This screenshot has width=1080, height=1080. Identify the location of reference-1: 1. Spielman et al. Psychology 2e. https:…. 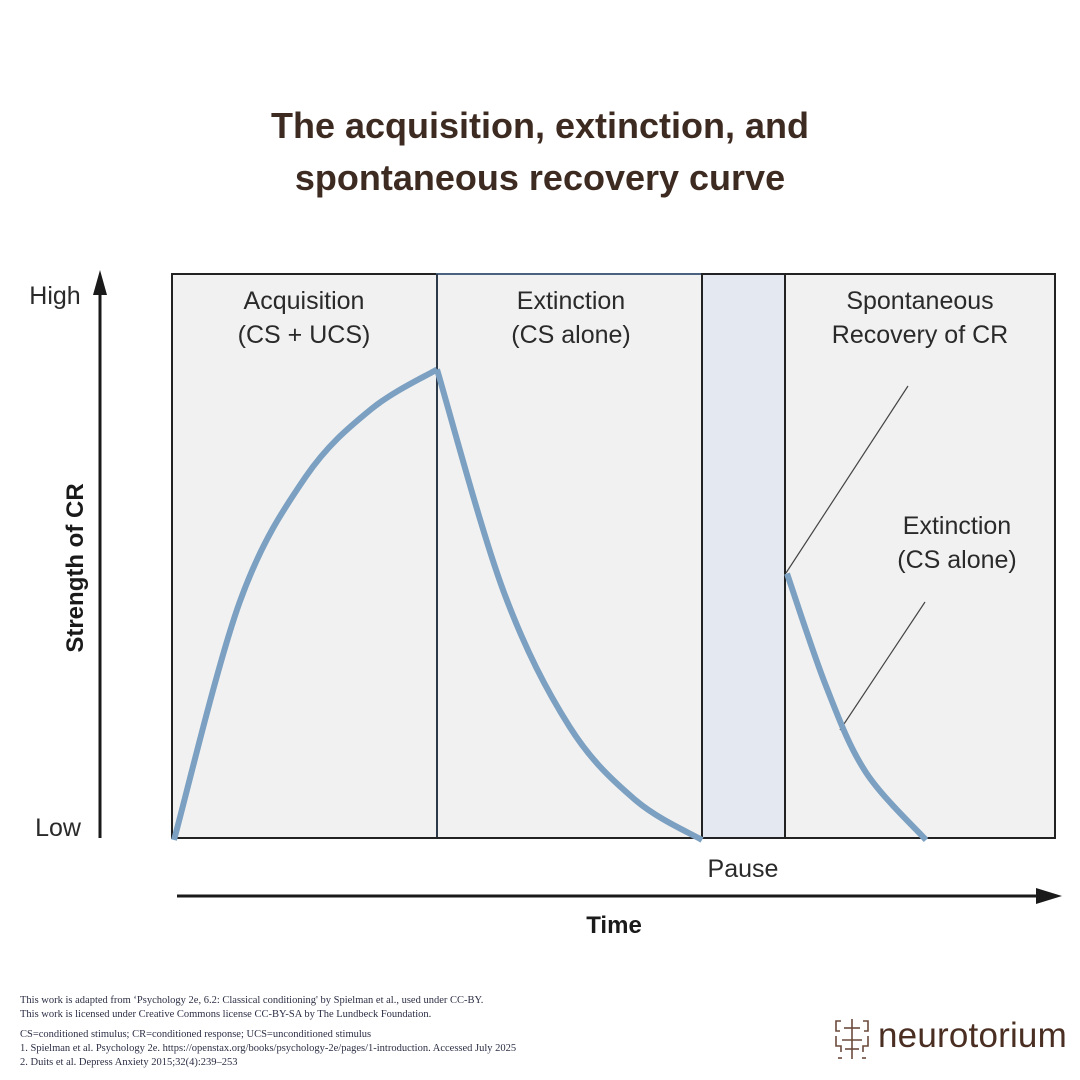
(268, 1048).